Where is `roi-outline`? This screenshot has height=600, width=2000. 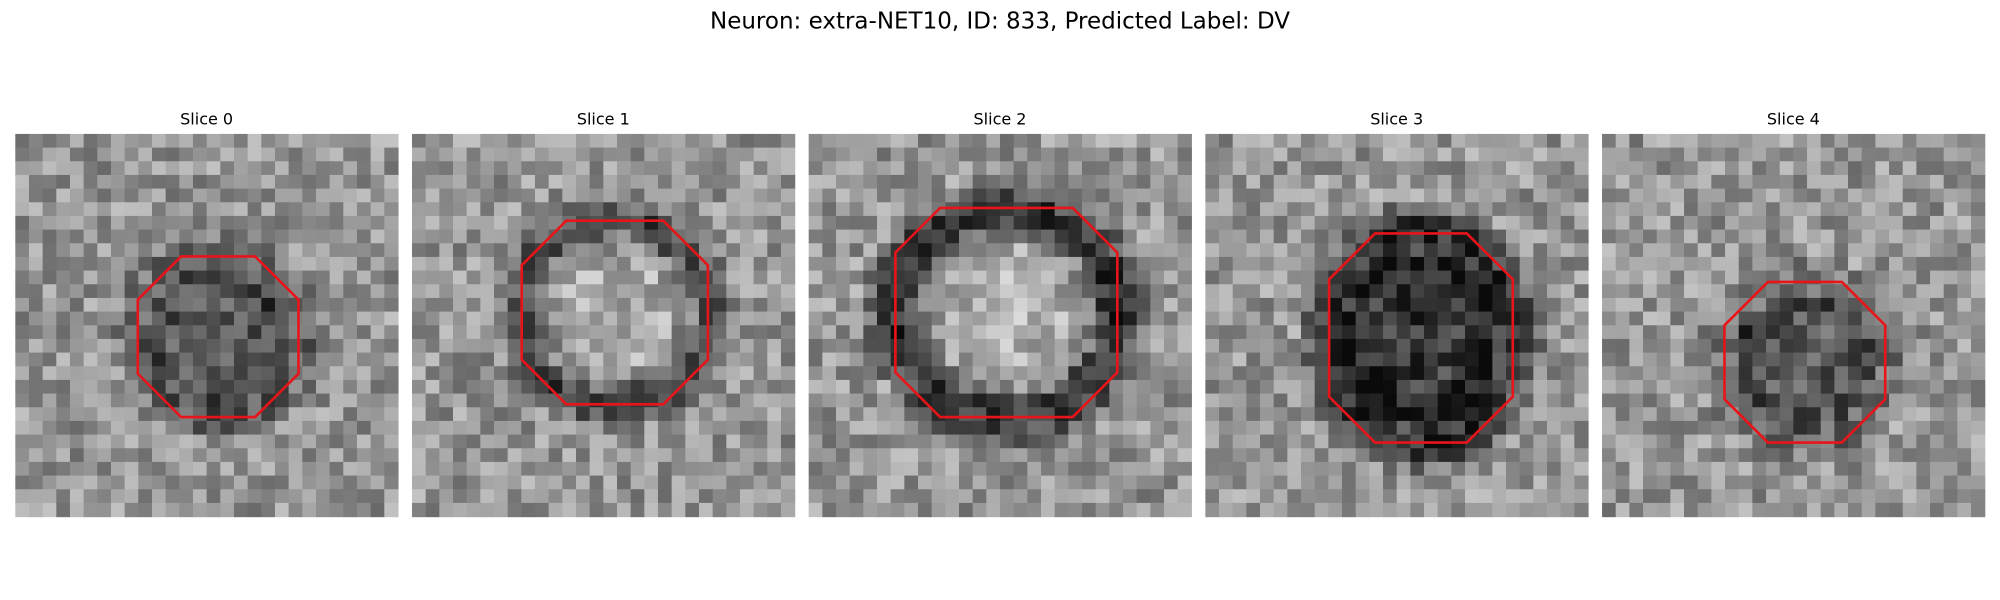
roi-outline is located at coordinates (1805, 362).